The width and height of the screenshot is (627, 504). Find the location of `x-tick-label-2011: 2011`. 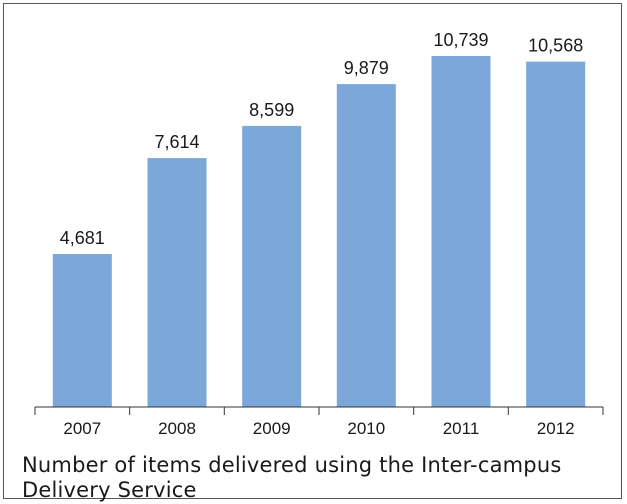

x-tick-label-2011: 2011 is located at coordinates (461, 428).